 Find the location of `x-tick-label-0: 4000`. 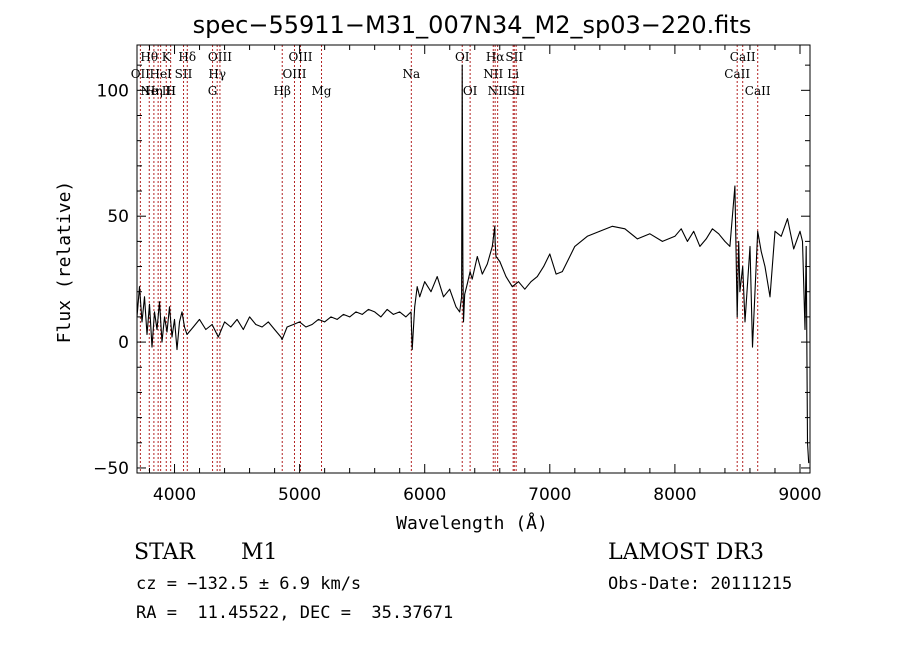

x-tick-label-0: 4000 is located at coordinates (174, 495).